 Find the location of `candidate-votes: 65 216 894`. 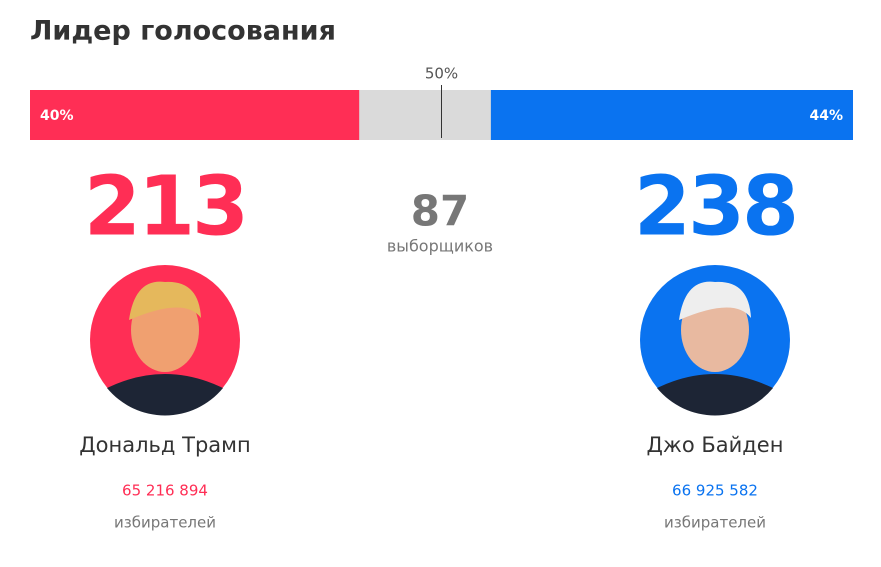

candidate-votes: 65 216 894 is located at coordinates (165, 491).